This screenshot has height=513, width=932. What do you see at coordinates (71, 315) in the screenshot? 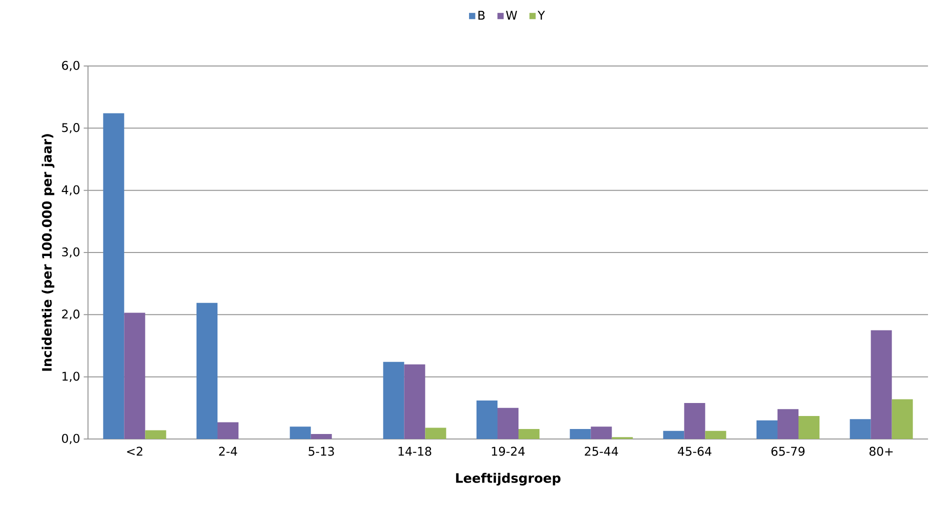
I see `y-tick-label: 2,0` at bounding box center [71, 315].